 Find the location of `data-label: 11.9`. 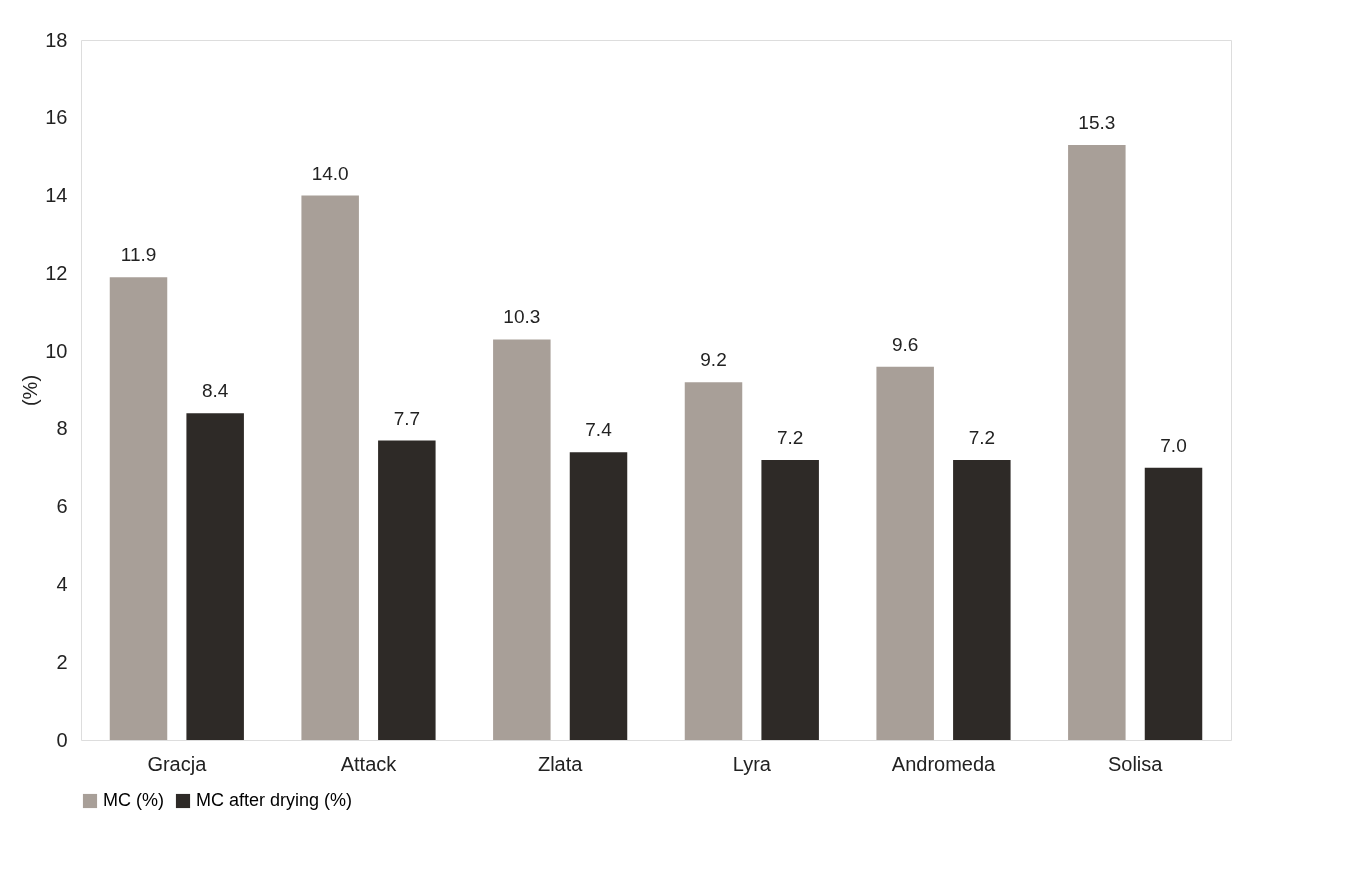

data-label: 11.9 is located at coordinates (138, 255).